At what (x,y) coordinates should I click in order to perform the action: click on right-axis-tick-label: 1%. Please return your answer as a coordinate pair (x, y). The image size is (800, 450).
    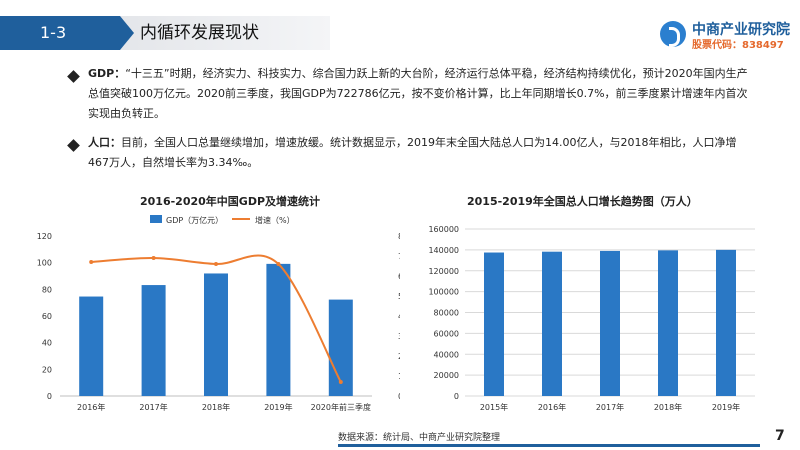
    Looking at the image, I should click on (399, 376).